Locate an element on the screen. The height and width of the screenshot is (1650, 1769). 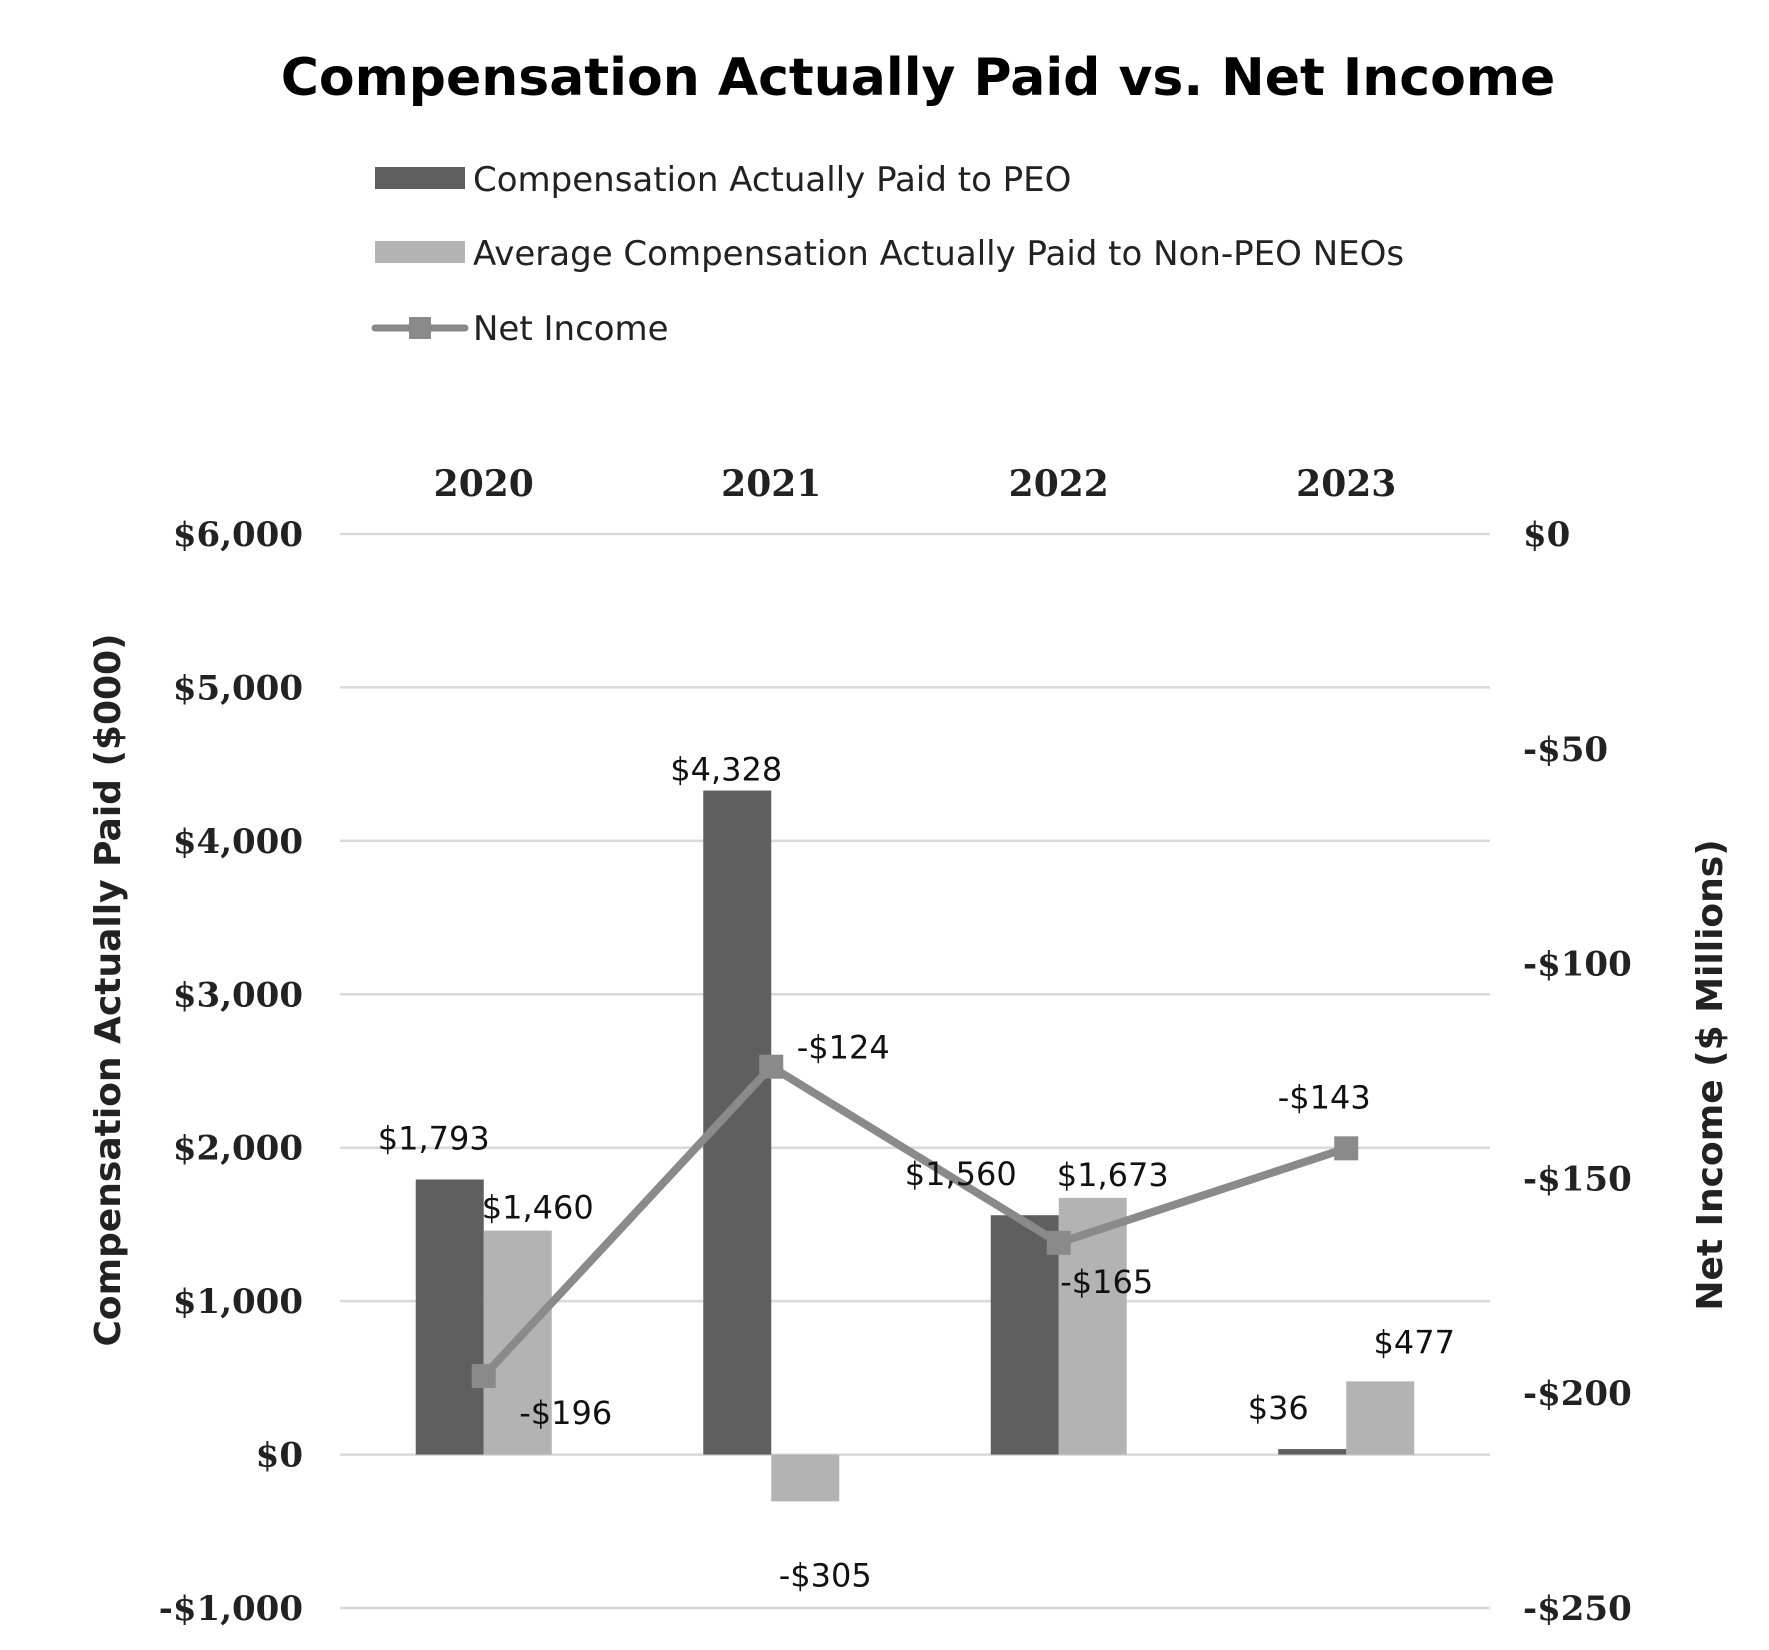
data-label-peo: $36 is located at coordinates (1278, 1408).